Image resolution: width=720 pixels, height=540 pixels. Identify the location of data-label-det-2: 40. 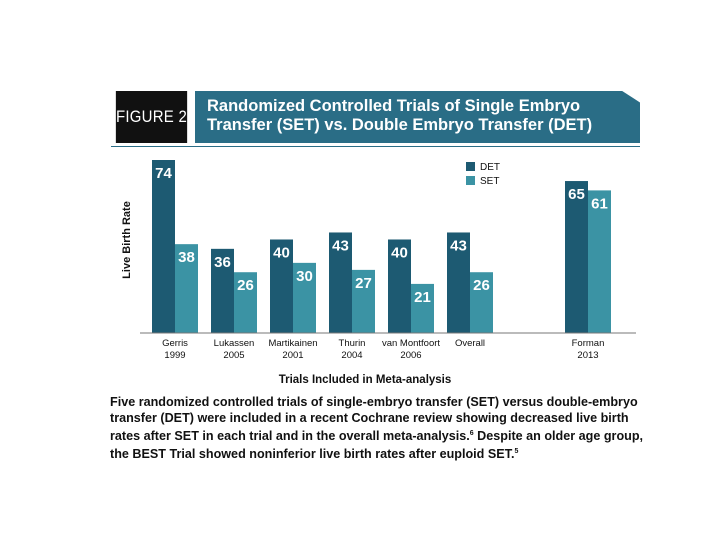
(281, 252).